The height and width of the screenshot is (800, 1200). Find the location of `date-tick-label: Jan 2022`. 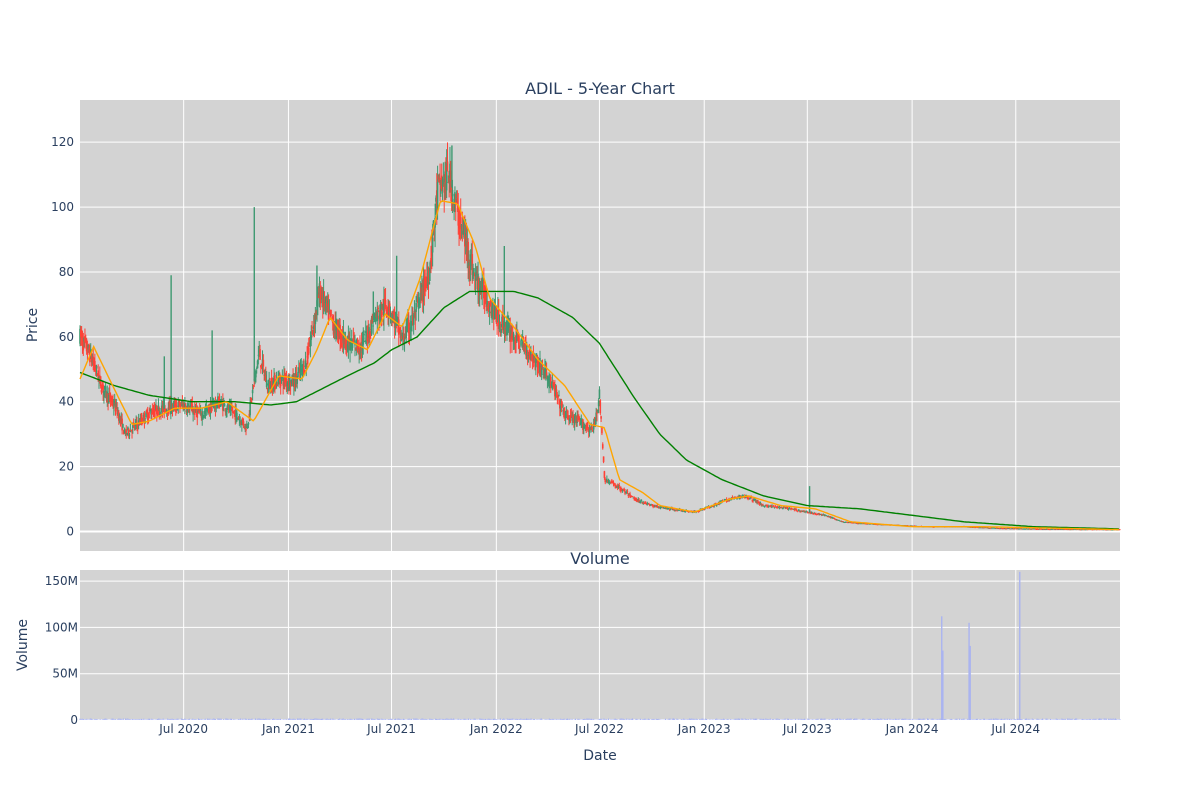

date-tick-label: Jan 2022 is located at coordinates (496, 729).